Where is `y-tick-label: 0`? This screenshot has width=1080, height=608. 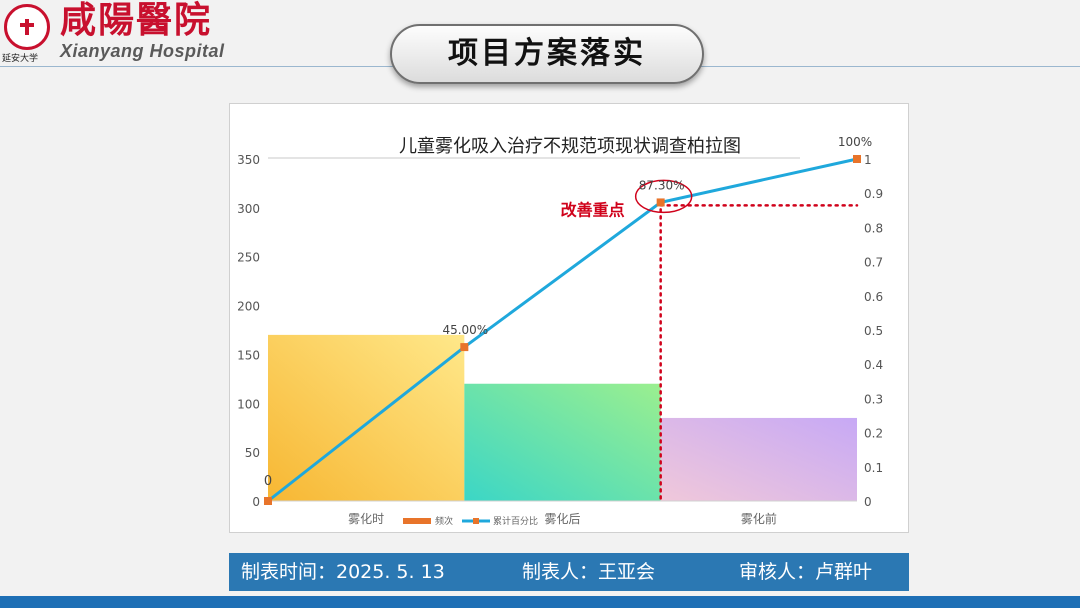 y-tick-label: 0 is located at coordinates (256, 502).